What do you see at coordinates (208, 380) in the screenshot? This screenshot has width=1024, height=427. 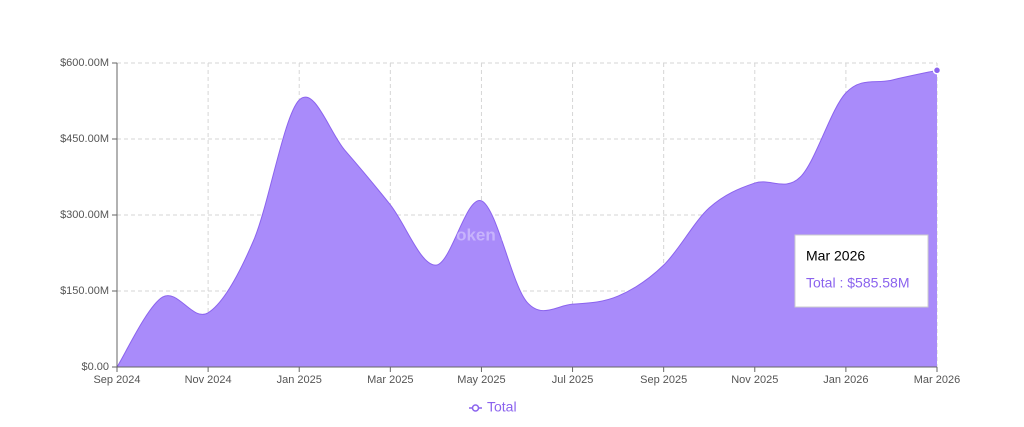 I see `x-tick-label: Nov 2024` at bounding box center [208, 380].